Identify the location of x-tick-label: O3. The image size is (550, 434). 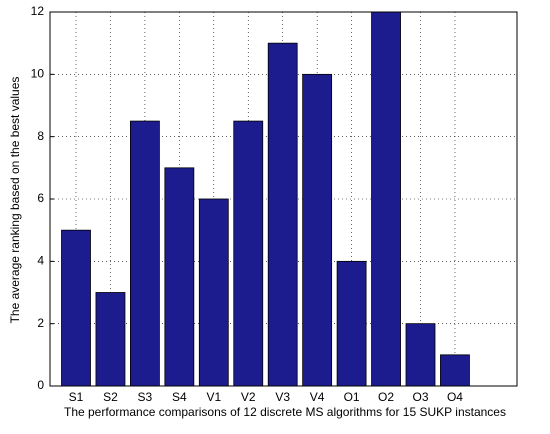
(420, 397).